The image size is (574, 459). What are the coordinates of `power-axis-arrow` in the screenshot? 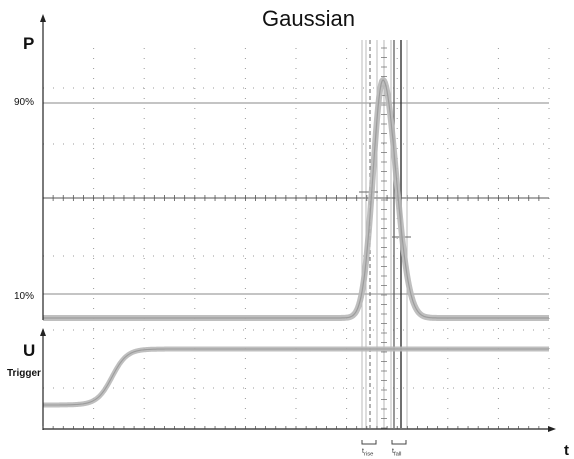 It's located at (43, 18).